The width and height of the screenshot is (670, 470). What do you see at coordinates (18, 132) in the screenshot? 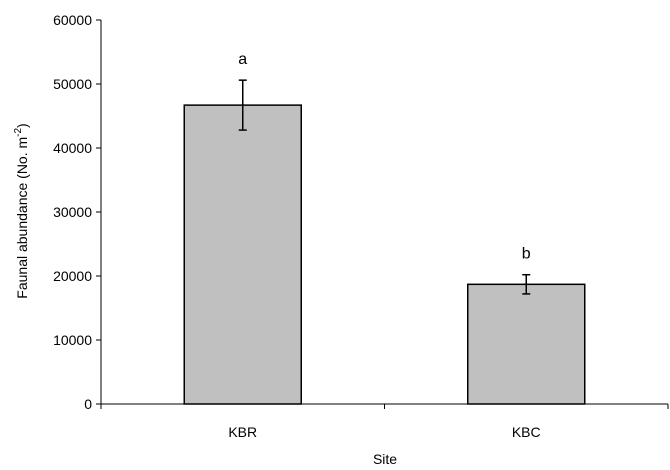
I see `y-axis-title-superscript: -2` at bounding box center [18, 132].